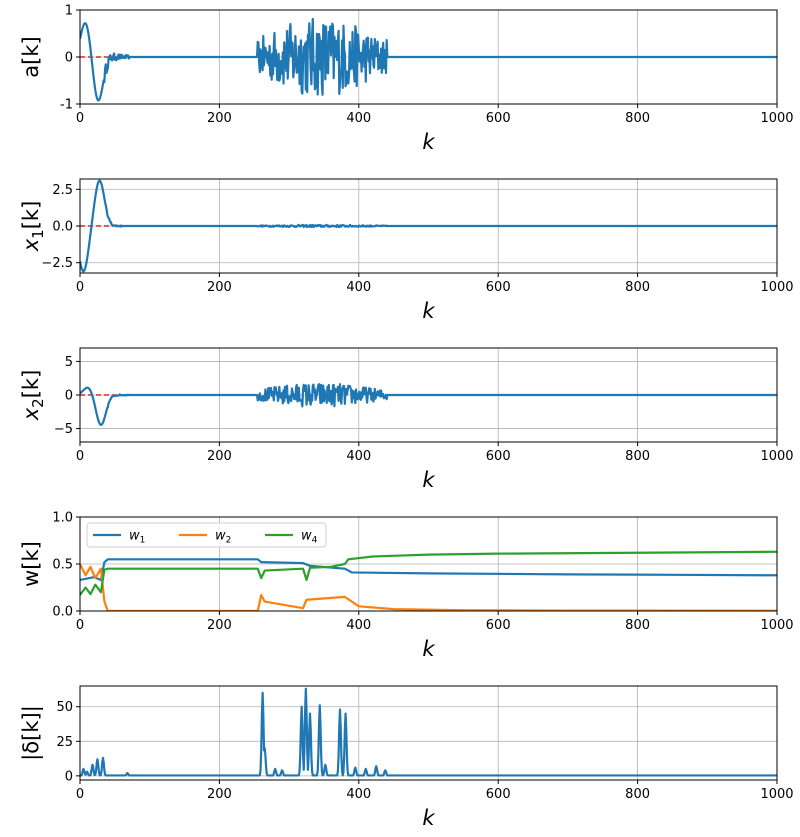 This screenshot has height=837, width=800. What do you see at coordinates (69, 11) in the screenshot?
I see `y-tick-label: 1` at bounding box center [69, 11].